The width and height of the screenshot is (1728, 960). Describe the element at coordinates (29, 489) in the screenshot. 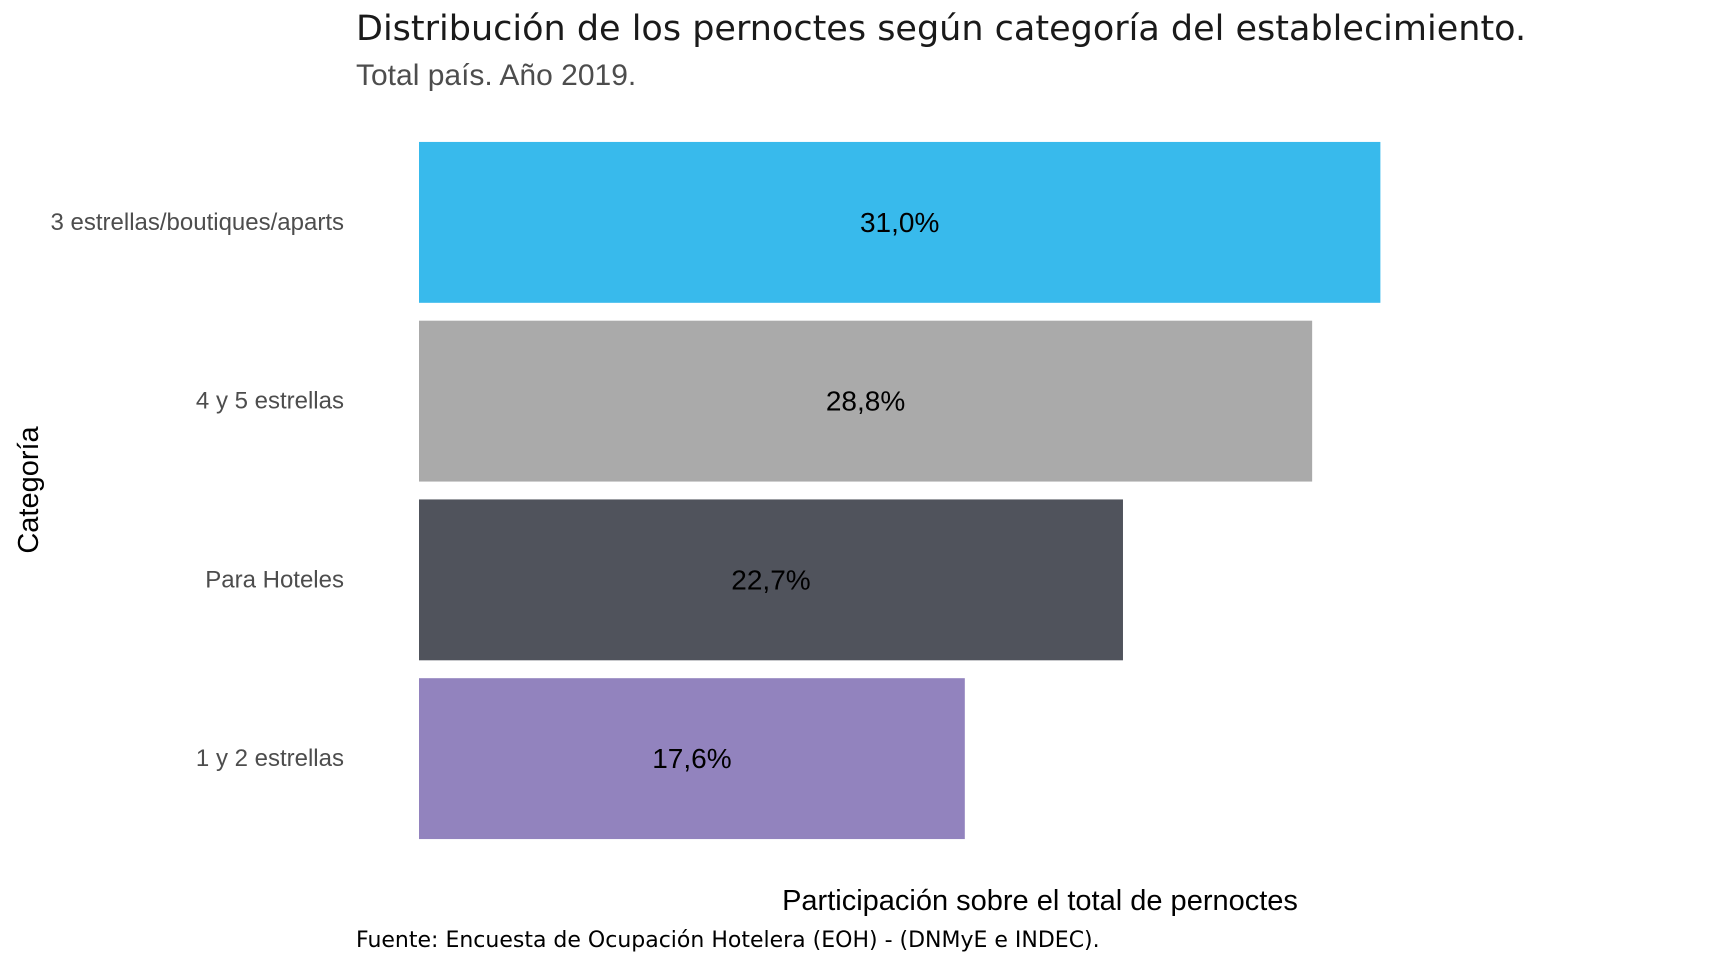

I see `y-axis-title: Categoría` at that location.